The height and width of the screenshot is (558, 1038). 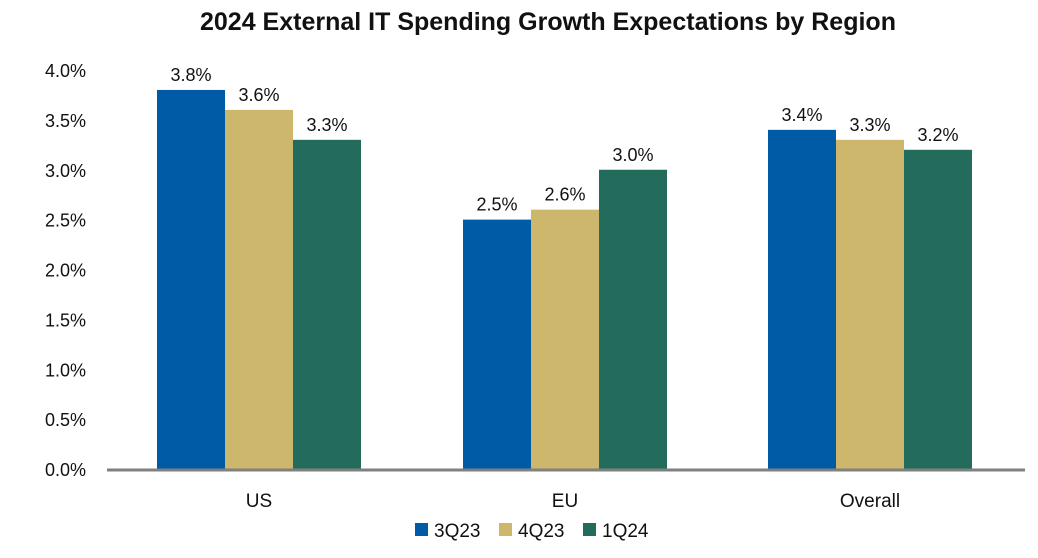 I want to click on x-tick-label: Overall, so click(x=870, y=501).